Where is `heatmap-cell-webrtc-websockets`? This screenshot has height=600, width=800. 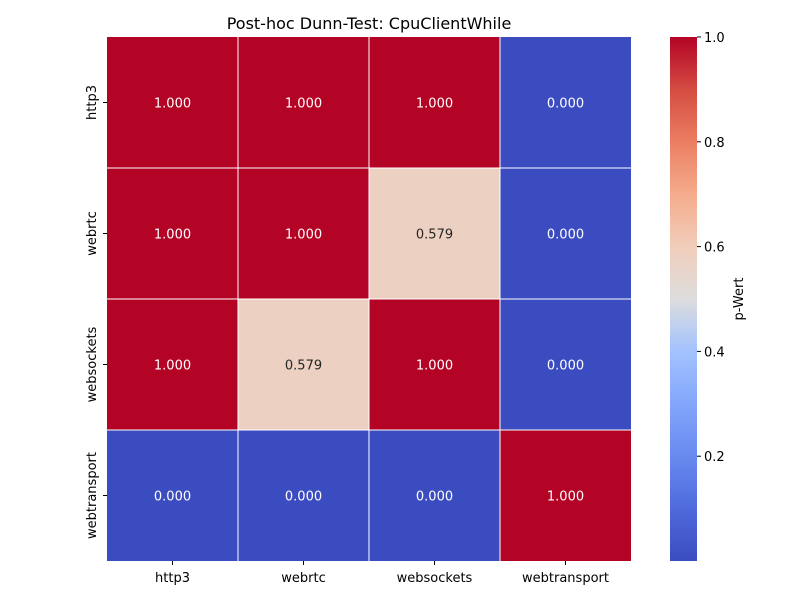
heatmap-cell-webrtc-websockets is located at coordinates (434, 233).